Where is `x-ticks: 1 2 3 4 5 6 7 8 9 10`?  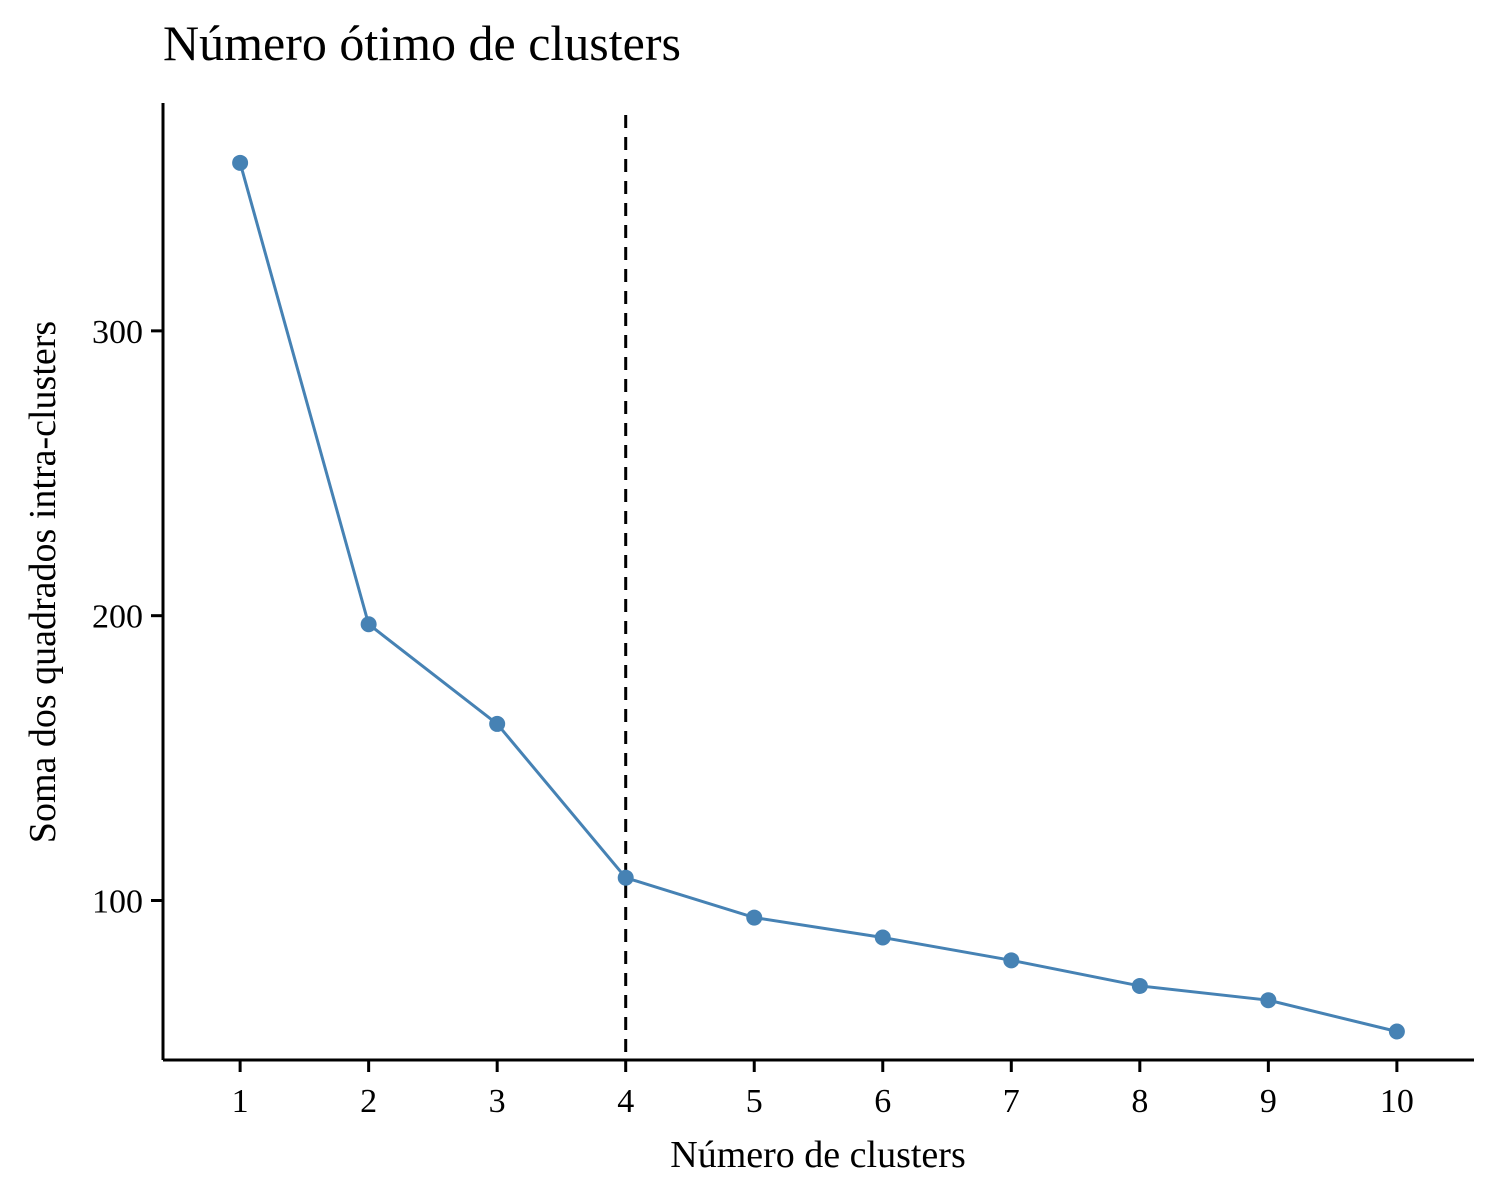 x-ticks: 1 2 3 4 5 6 7 8 9 10 is located at coordinates (823, 1090).